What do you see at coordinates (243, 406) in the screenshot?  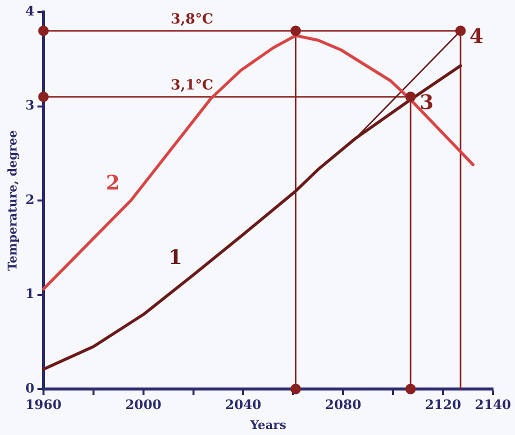 I see `x-tick-label: 2040` at bounding box center [243, 406].